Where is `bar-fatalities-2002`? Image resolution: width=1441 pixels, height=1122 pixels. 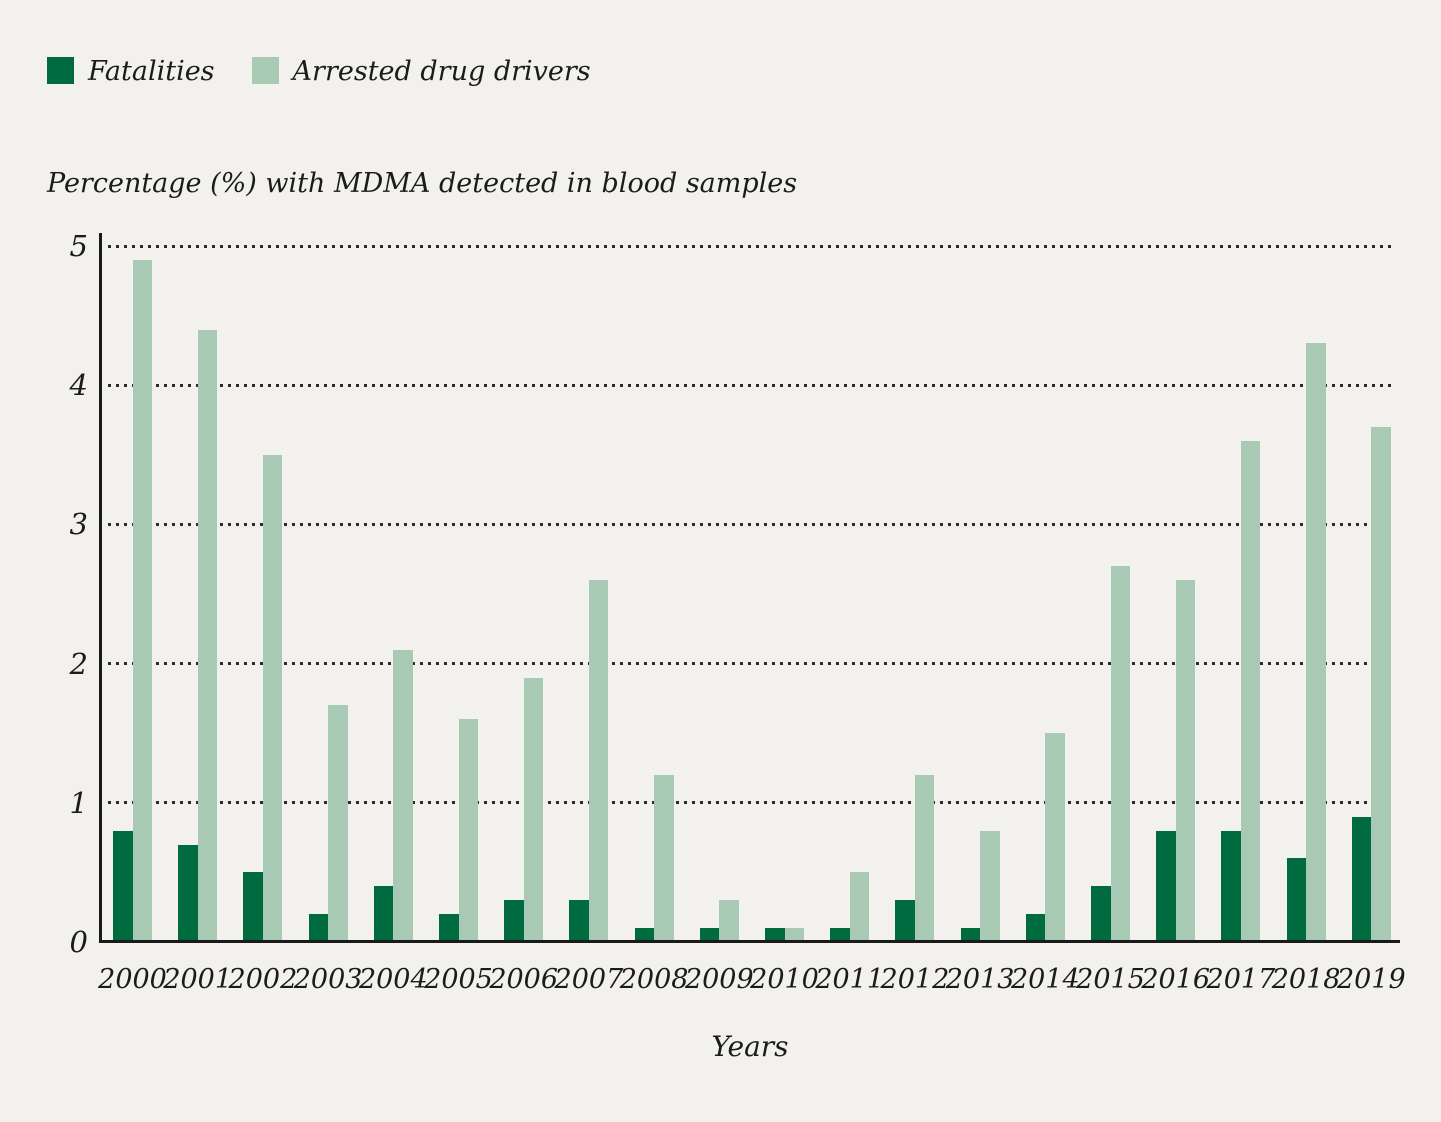 bar-fatalities-2002 is located at coordinates (253, 907).